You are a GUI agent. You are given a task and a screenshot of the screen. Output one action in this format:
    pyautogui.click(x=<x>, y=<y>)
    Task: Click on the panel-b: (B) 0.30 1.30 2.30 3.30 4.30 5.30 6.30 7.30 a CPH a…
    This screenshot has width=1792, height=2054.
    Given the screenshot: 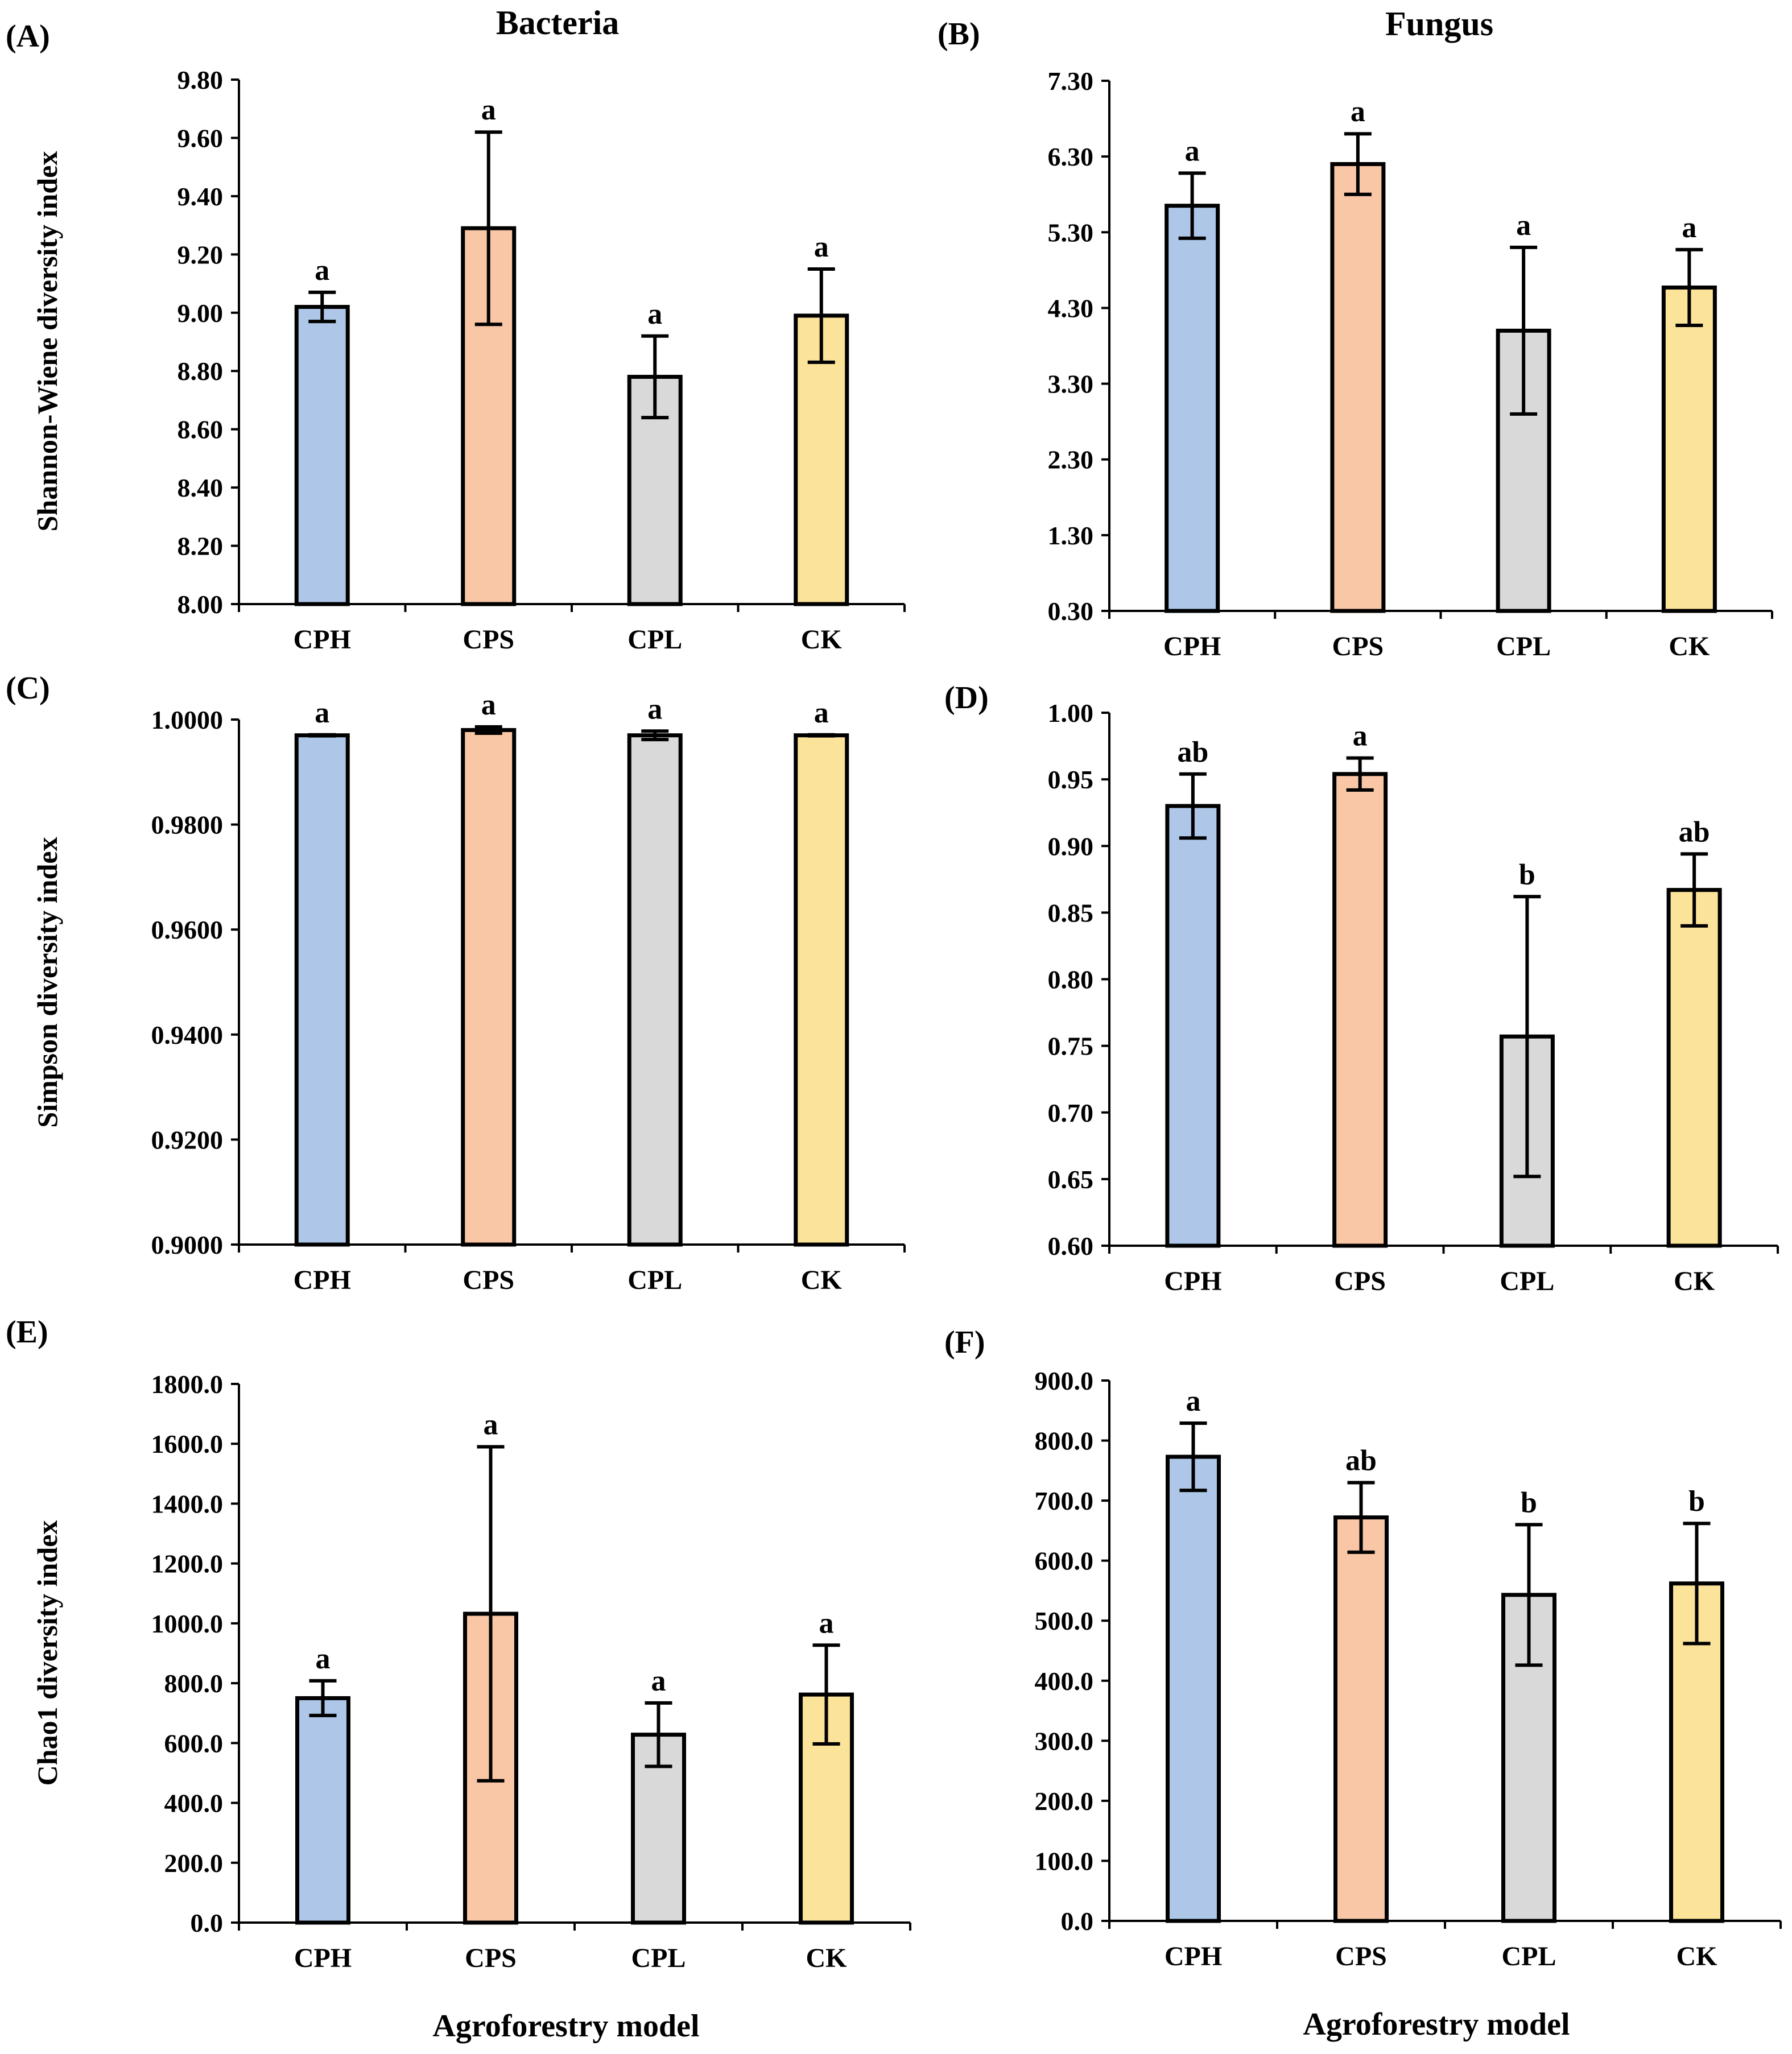 What is the action you would take?
    pyautogui.click(x=1355, y=339)
    